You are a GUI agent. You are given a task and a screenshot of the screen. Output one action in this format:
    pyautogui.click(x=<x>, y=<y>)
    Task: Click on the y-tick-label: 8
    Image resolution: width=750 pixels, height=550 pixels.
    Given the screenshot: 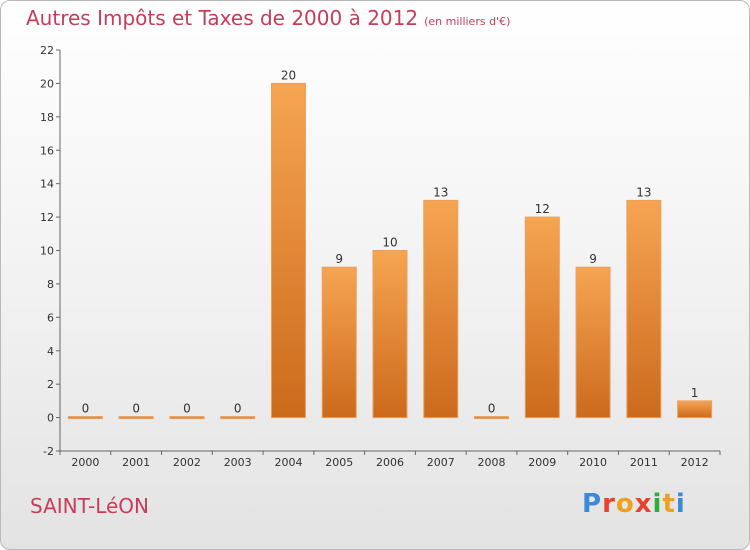 What is the action you would take?
    pyautogui.click(x=50, y=284)
    